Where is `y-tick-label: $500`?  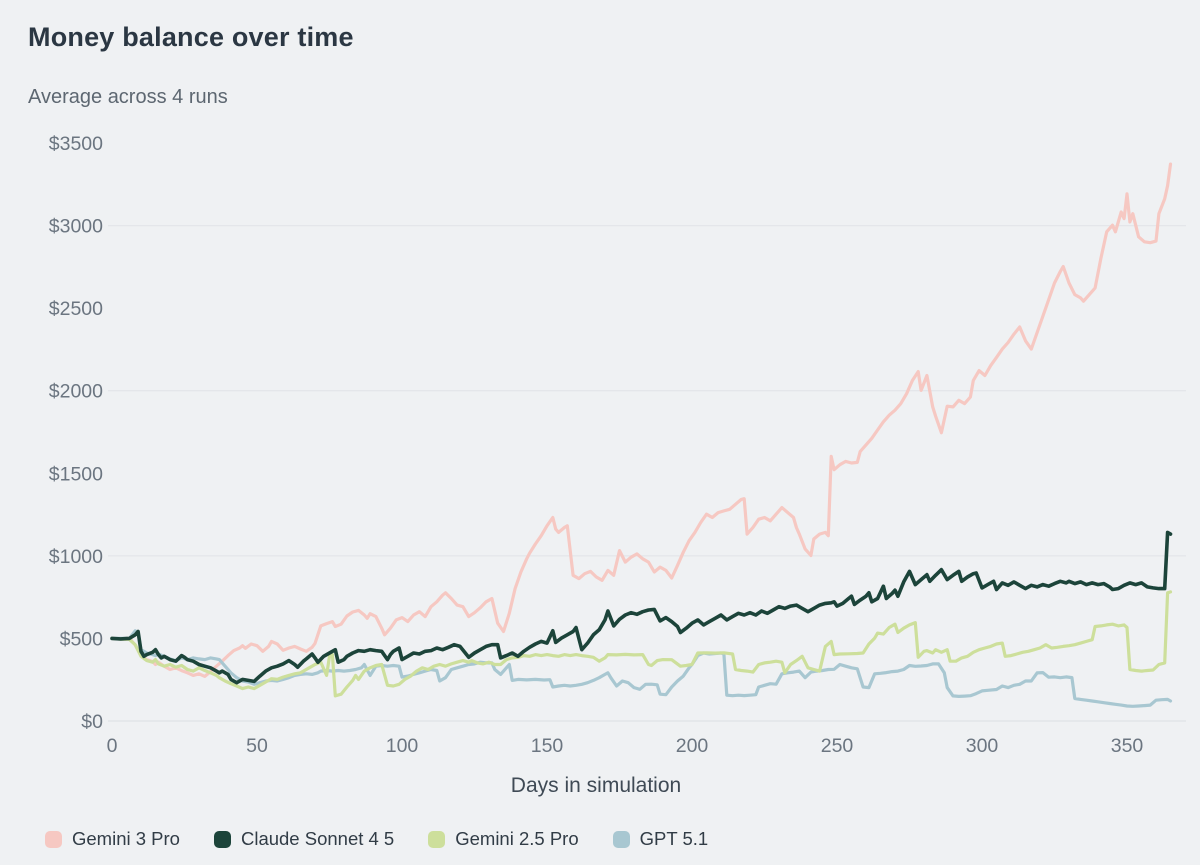 y-tick-label: $500 is located at coordinates (82, 639).